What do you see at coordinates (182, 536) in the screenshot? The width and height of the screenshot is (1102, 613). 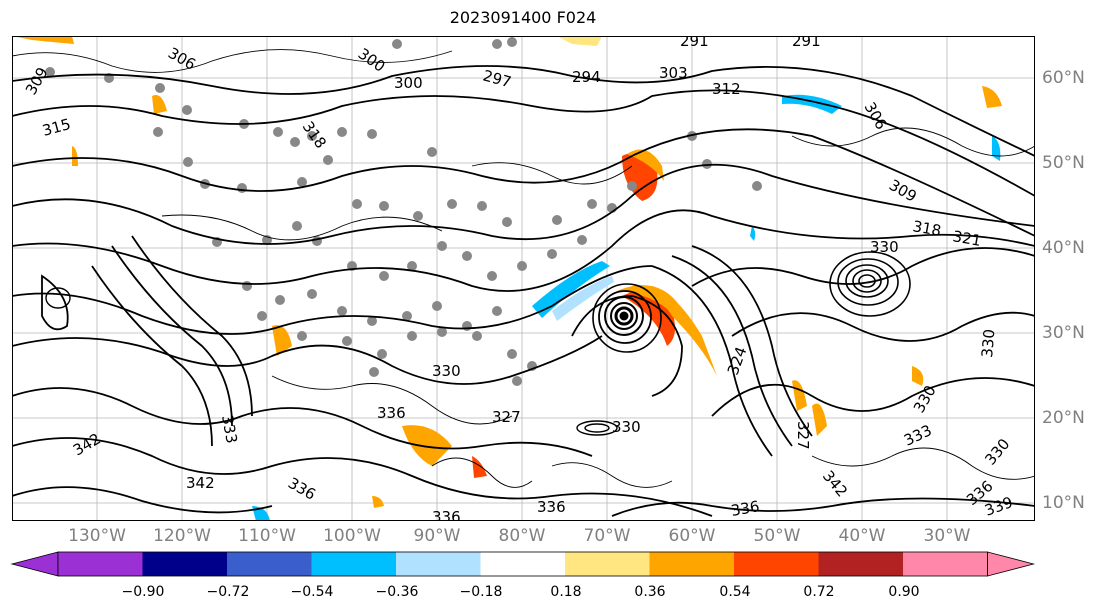 I see `longitude-label: 120°W` at bounding box center [182, 536].